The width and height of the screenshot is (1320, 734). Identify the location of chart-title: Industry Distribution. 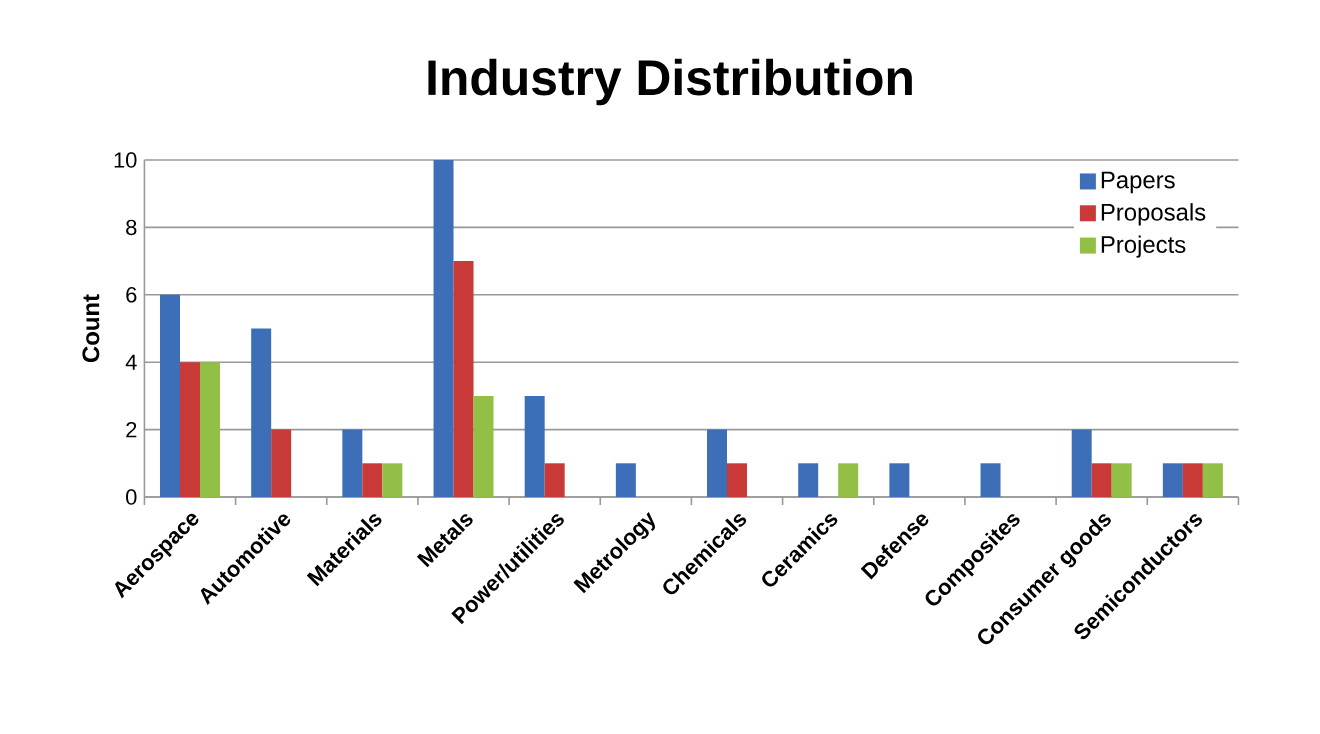
(670, 82).